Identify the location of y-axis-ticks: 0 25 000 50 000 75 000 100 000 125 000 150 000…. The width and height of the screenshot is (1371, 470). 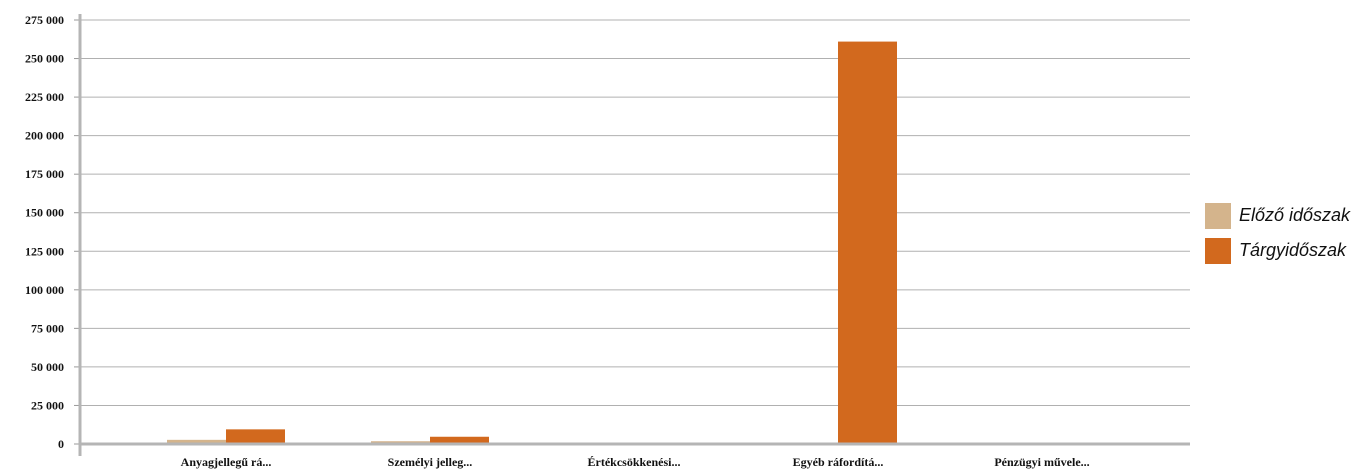
(52, 232).